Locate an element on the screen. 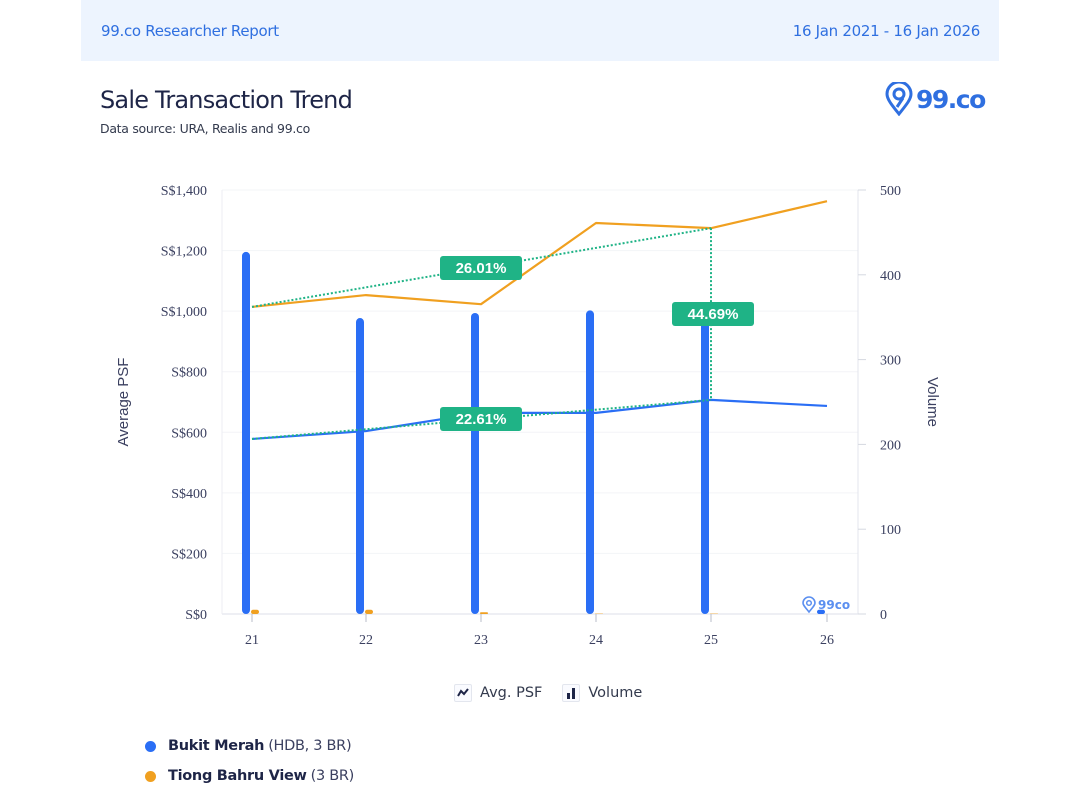 This screenshot has width=1080, height=810. y-left-tick-label: S$1,400 is located at coordinates (184, 191).